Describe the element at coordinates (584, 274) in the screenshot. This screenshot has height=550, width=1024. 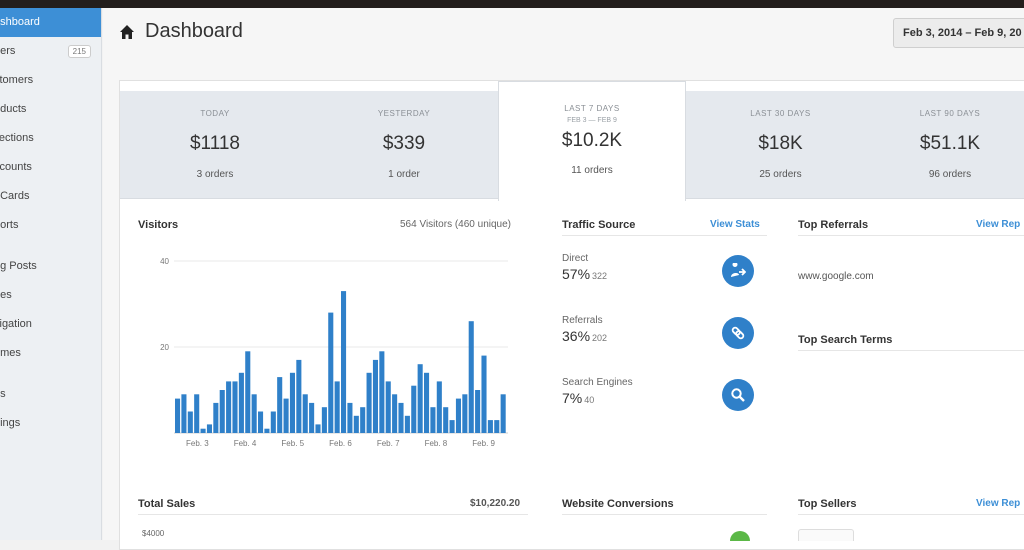
I see `traffic-source-value: 57% 322` at that location.